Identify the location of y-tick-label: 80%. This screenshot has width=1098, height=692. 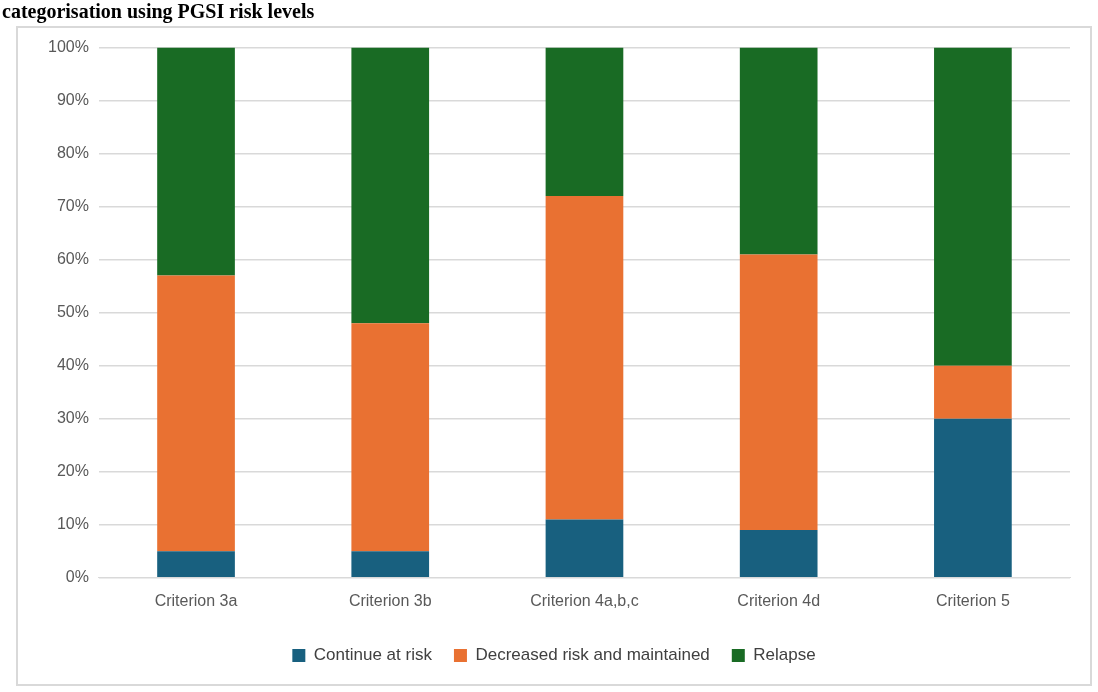
(72, 153).